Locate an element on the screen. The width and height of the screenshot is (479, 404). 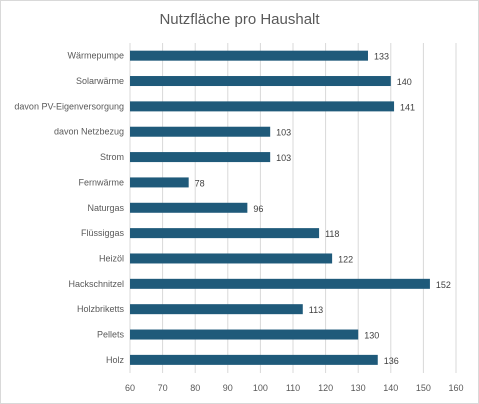
x-tick-label: 110 is located at coordinates (293, 388).